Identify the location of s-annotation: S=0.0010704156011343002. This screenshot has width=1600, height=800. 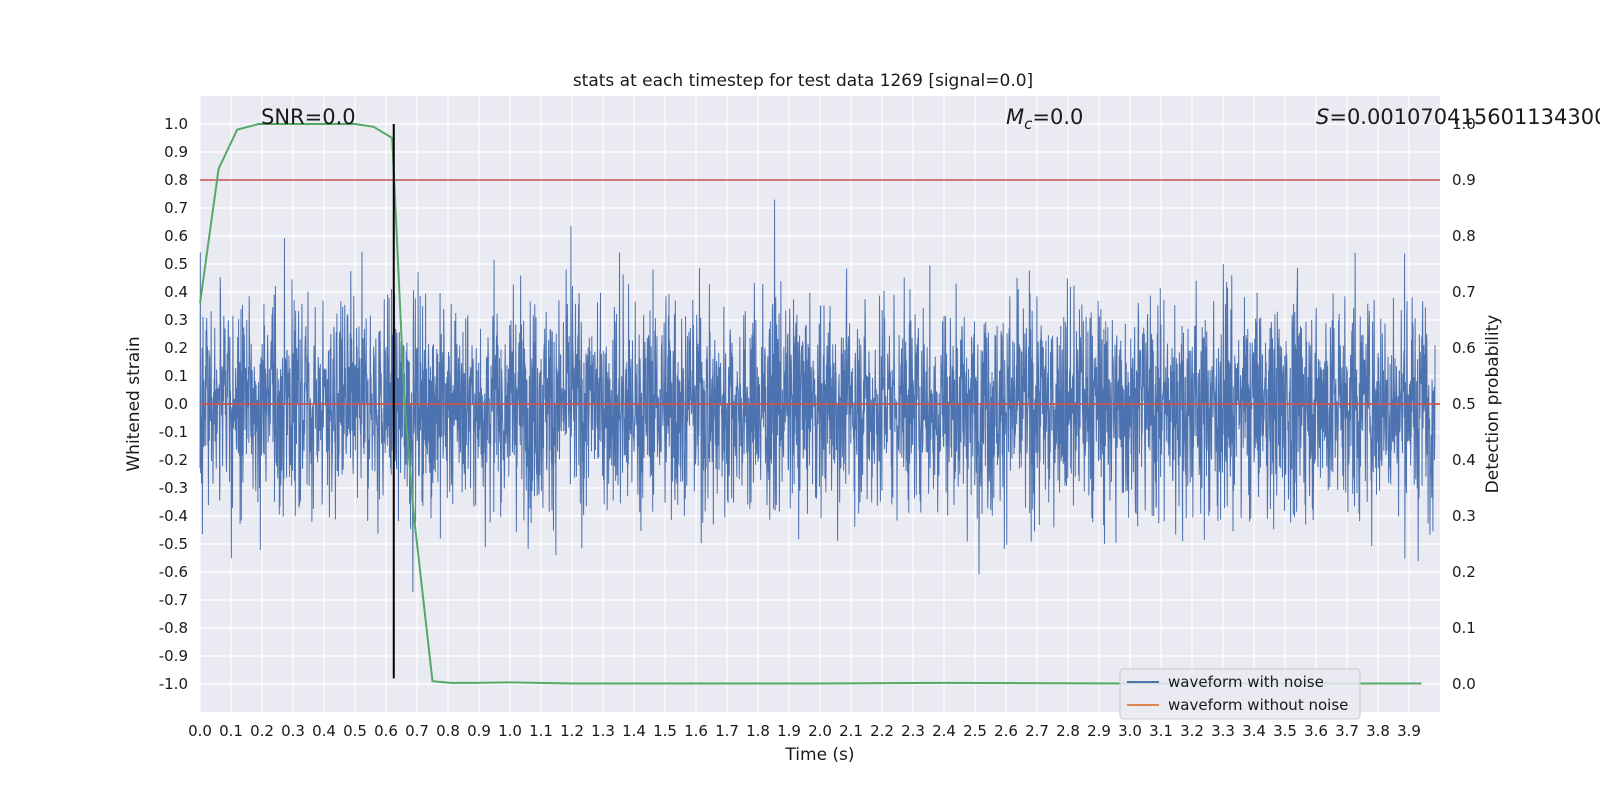
(1458, 117).